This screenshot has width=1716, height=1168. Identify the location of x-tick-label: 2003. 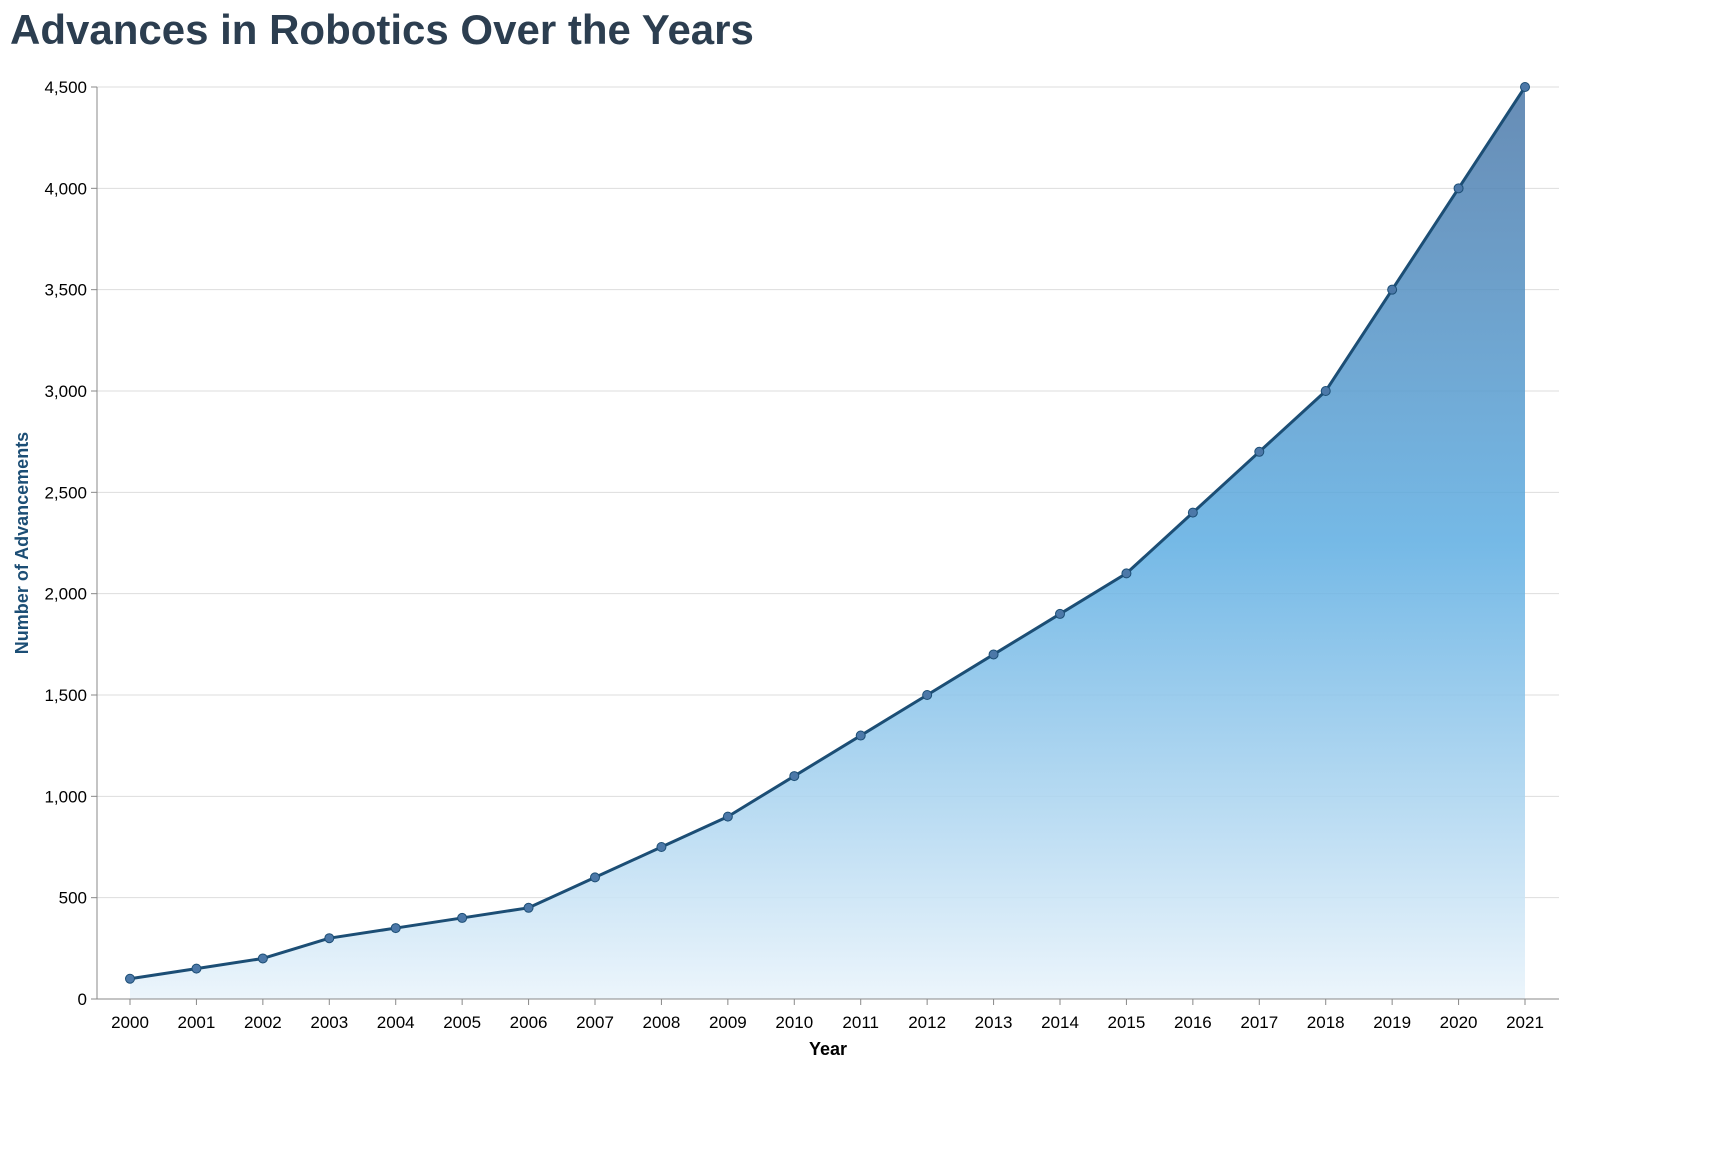
(329, 1022).